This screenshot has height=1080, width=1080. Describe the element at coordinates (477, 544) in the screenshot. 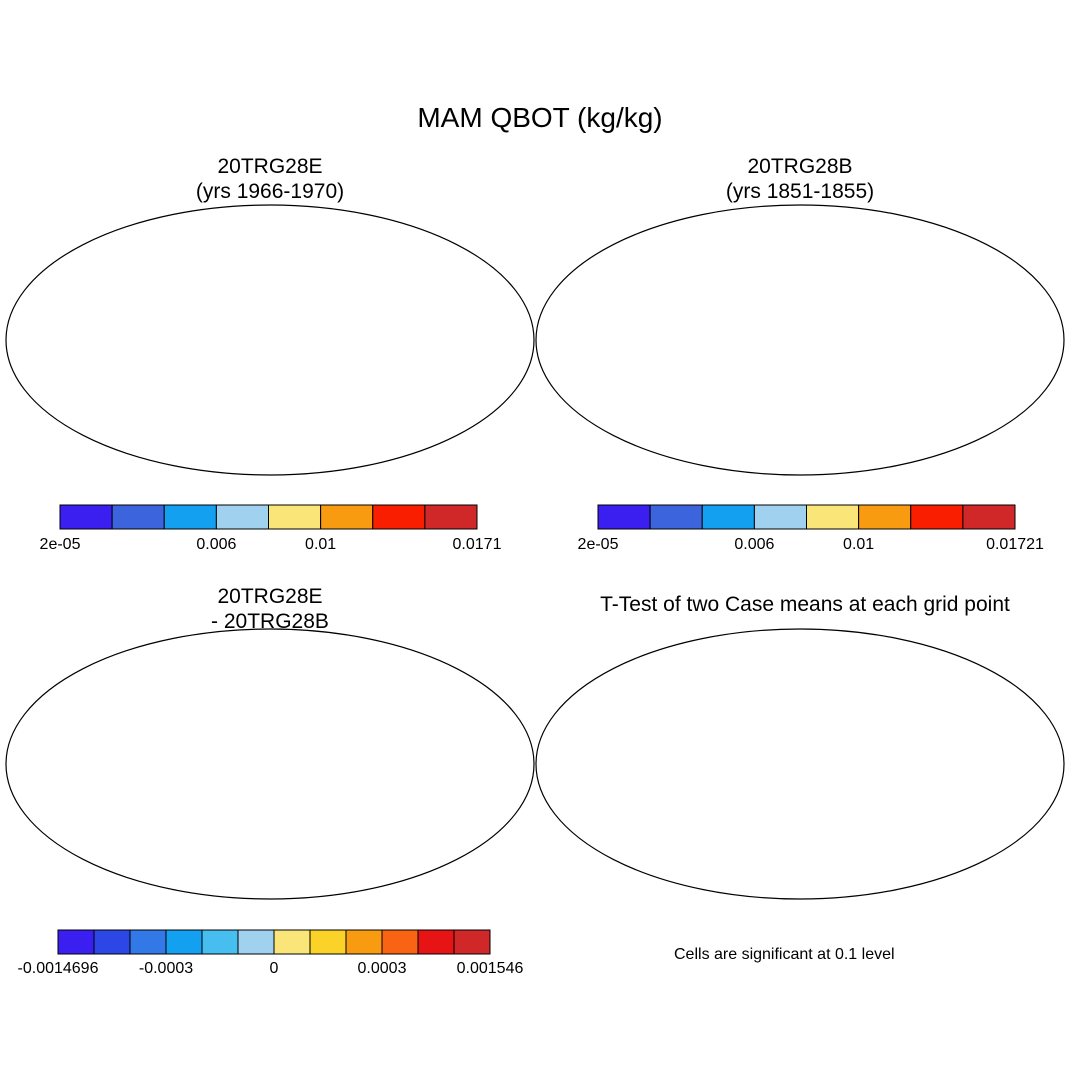

I see `colorbar-1-label: 0.0171` at that location.